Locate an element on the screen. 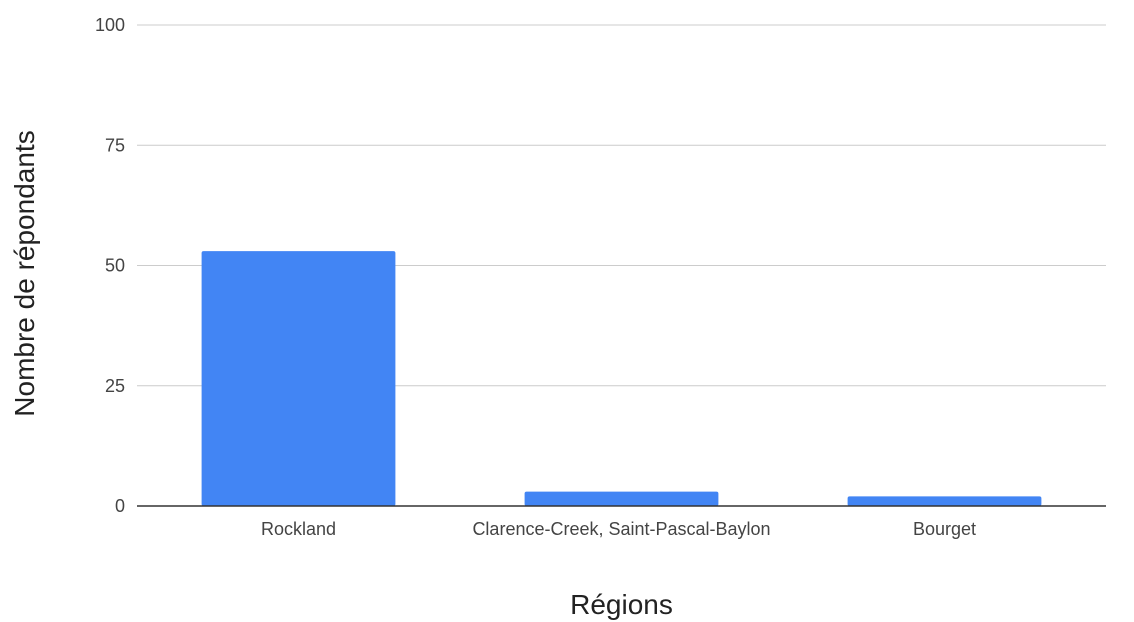  y-tick-label: 100 is located at coordinates (110, 25).